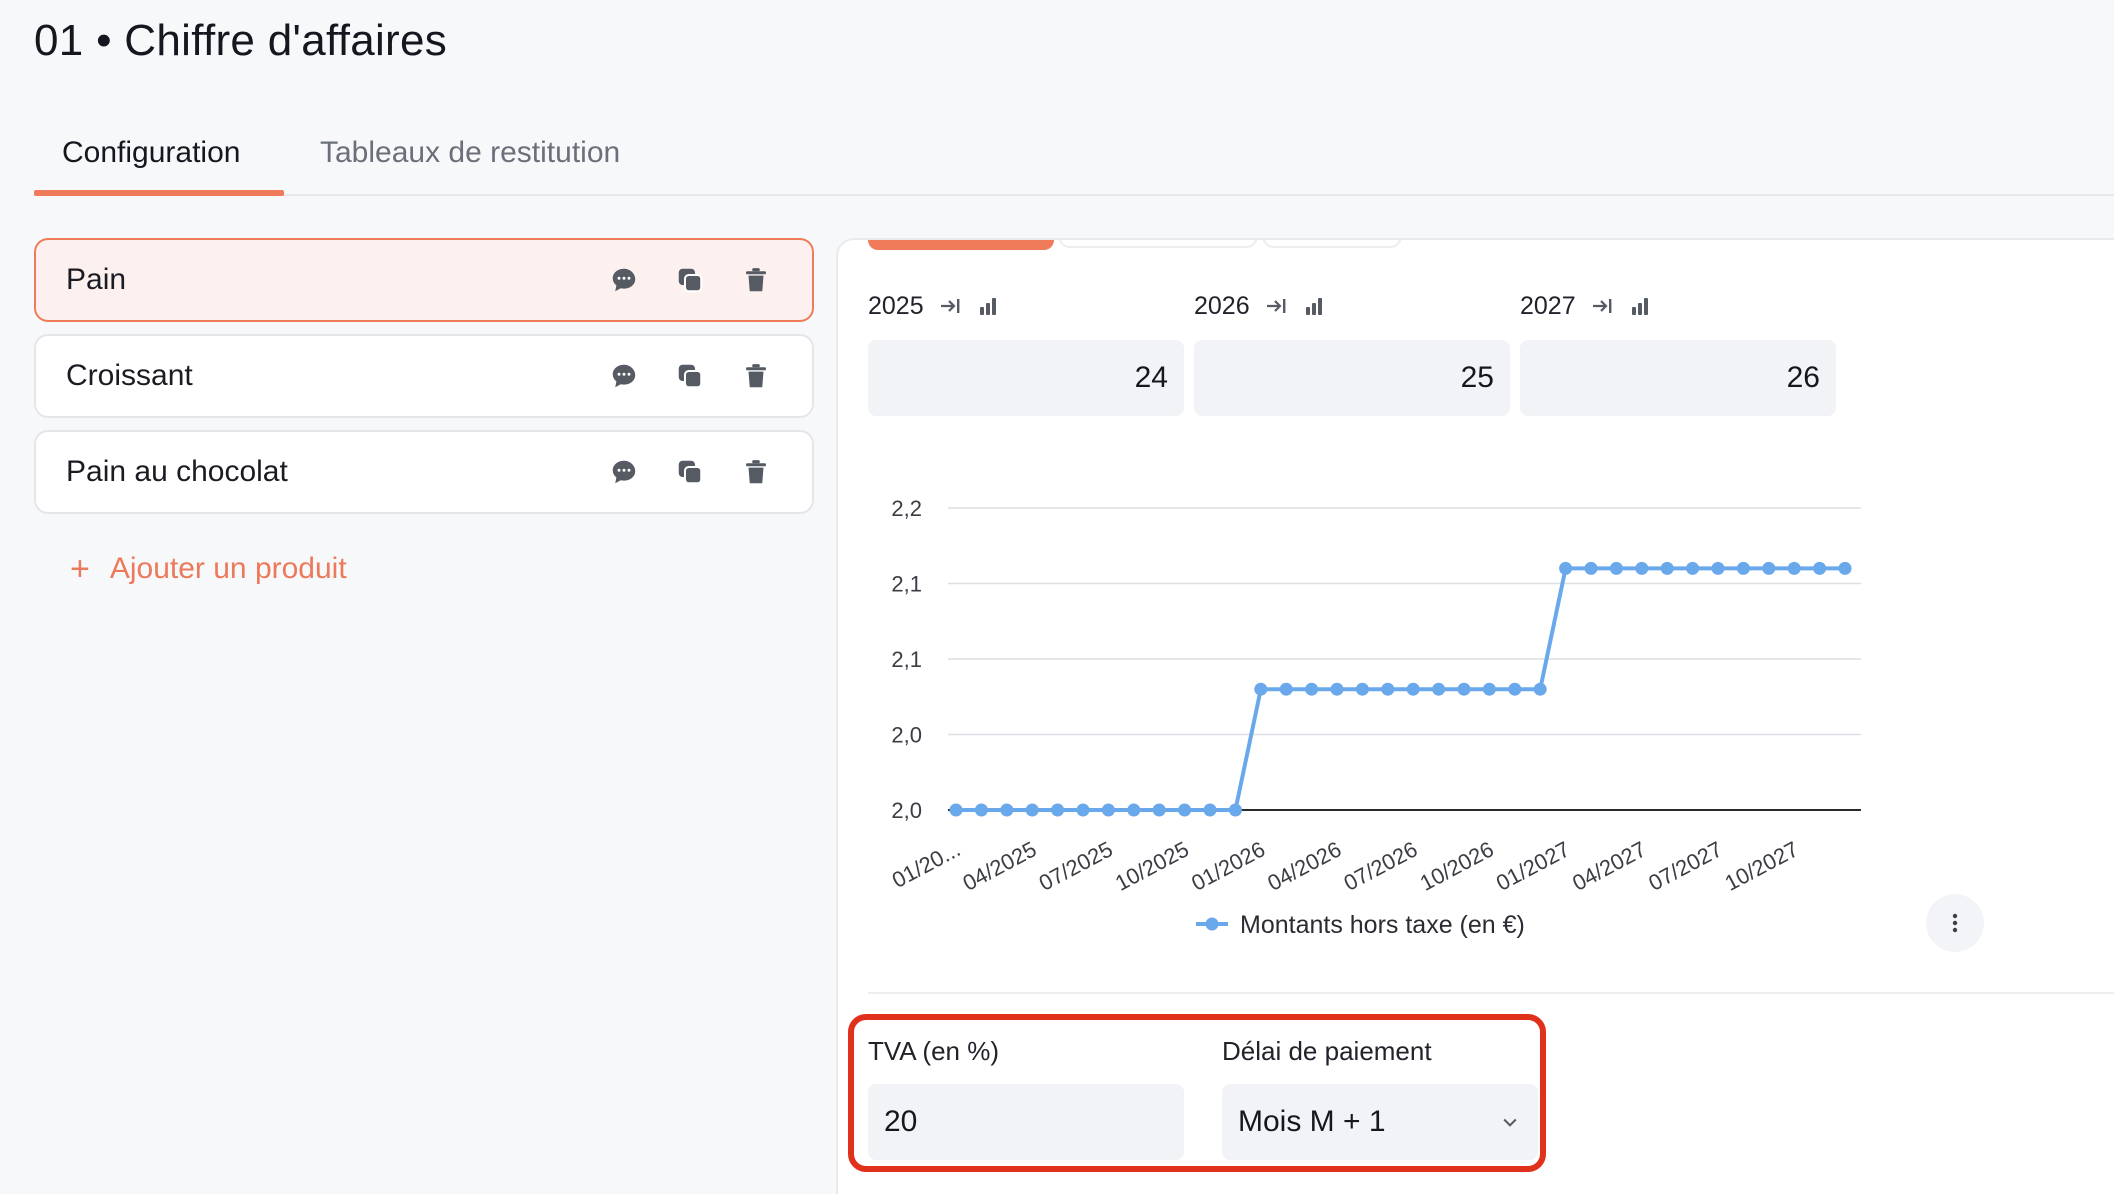 The width and height of the screenshot is (2114, 1194). Describe the element at coordinates (1228, 865) in the screenshot. I see `x-tick-label: 01/2026` at that location.